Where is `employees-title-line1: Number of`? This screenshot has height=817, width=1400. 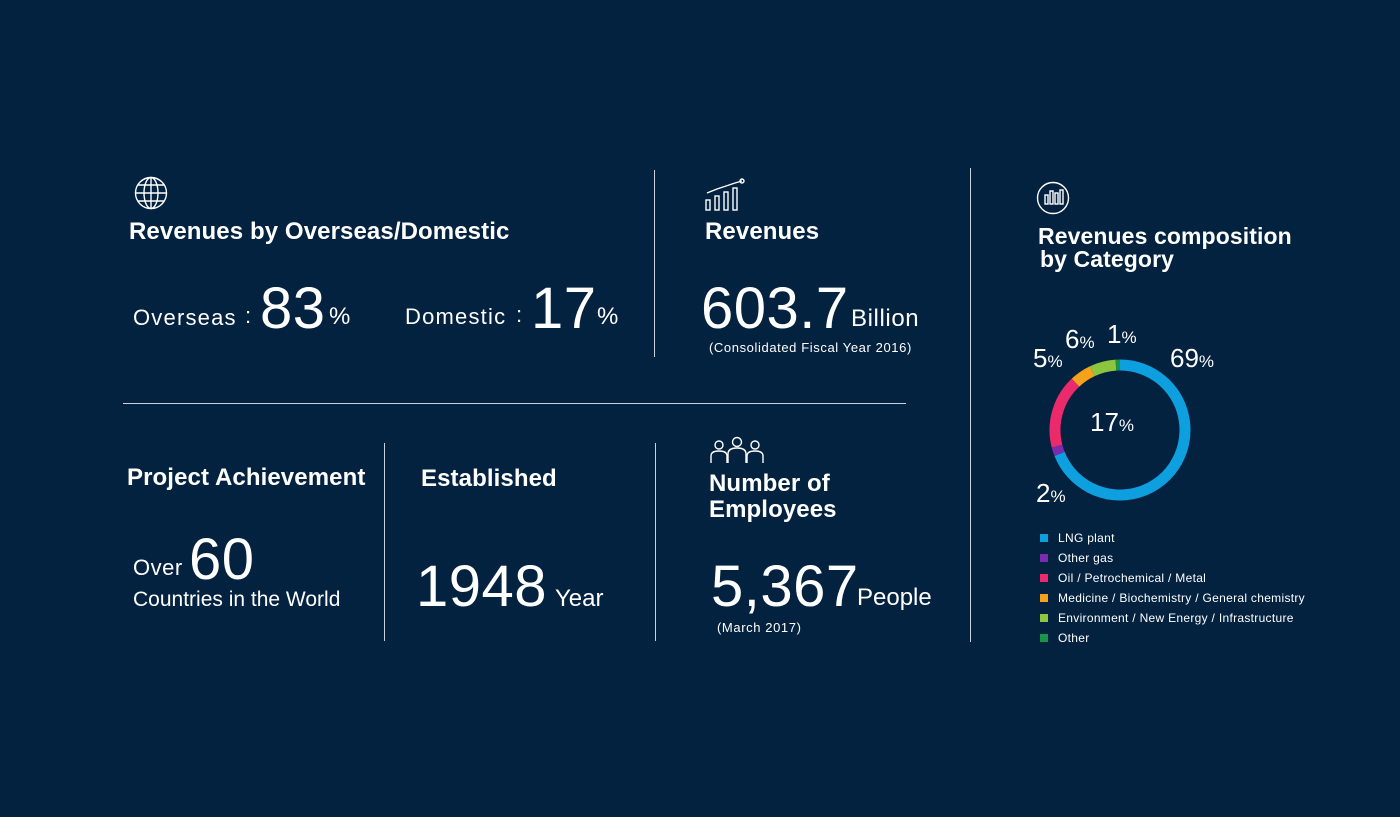
employees-title-line1: Number of is located at coordinates (769, 483).